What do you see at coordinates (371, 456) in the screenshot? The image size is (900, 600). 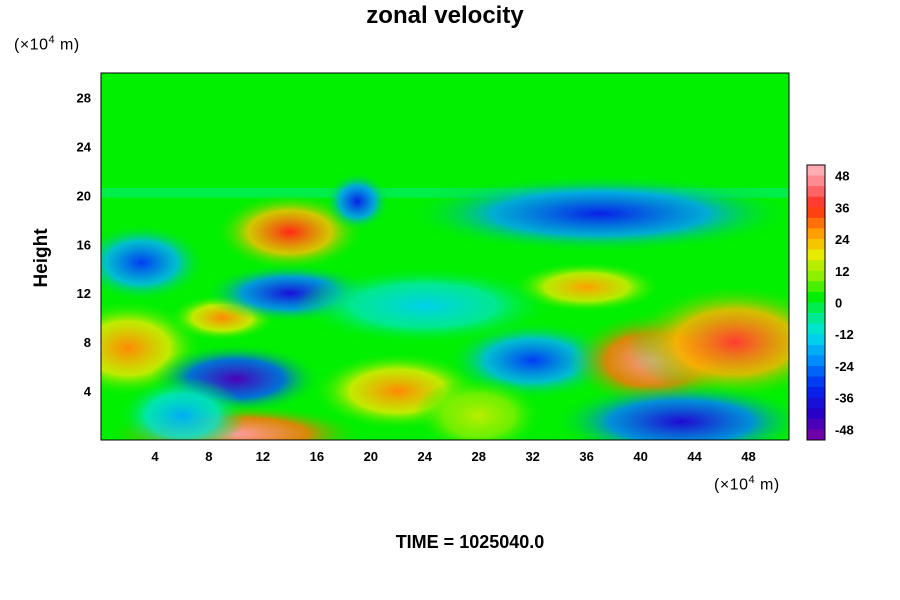 I see `x-tick-label: 20` at bounding box center [371, 456].